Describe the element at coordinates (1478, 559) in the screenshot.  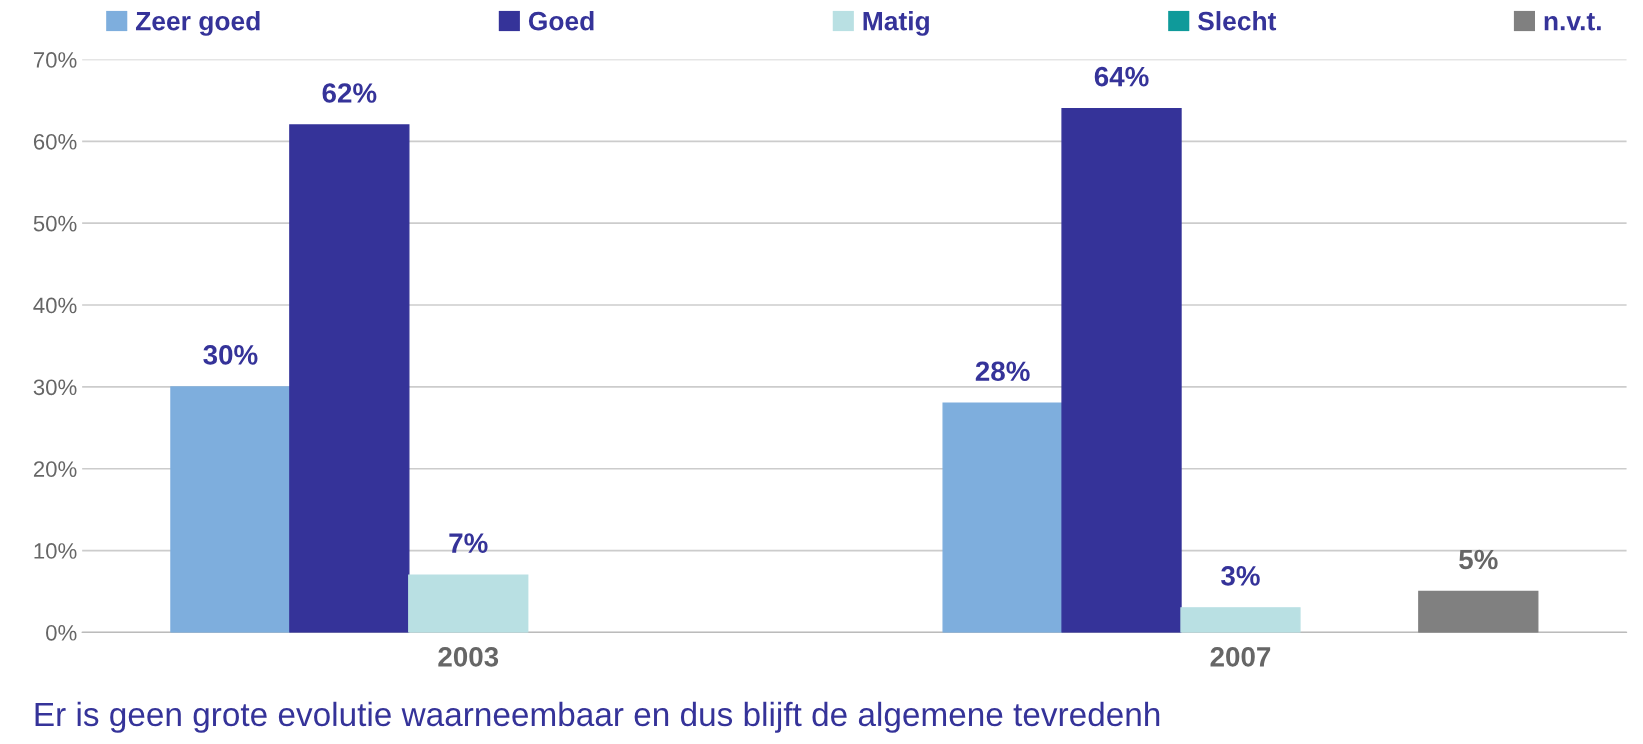
I see `data-label: 5%` at that location.